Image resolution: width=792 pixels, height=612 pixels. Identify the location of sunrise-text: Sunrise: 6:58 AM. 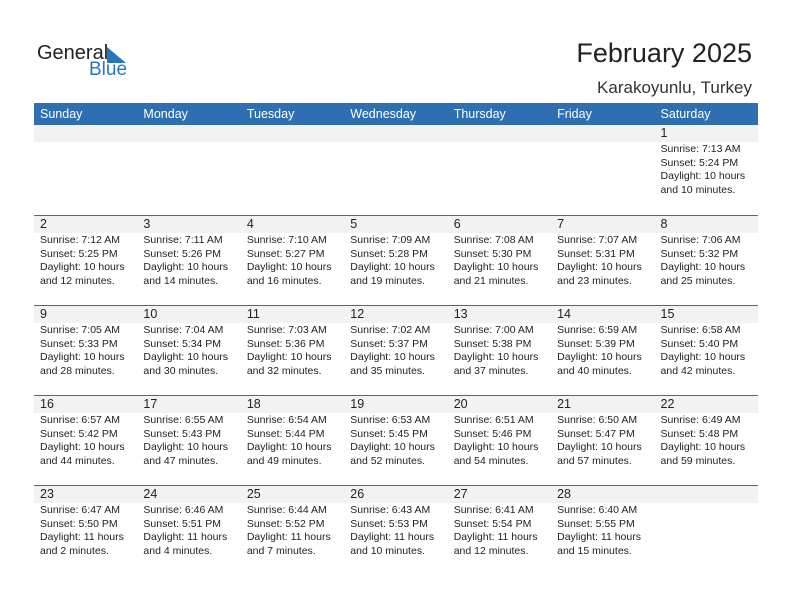
(700, 330).